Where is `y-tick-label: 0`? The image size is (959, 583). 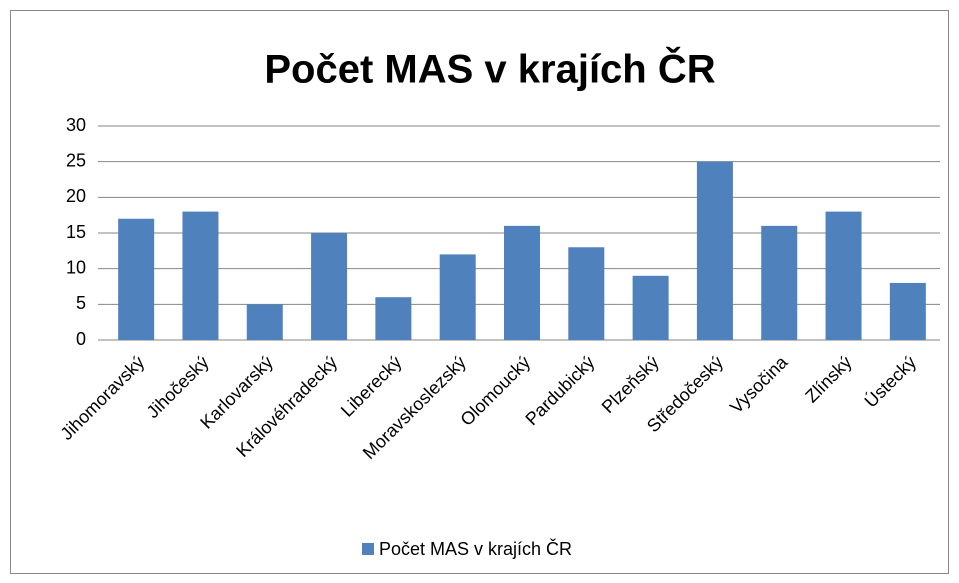
y-tick-label: 0 is located at coordinates (81, 339).